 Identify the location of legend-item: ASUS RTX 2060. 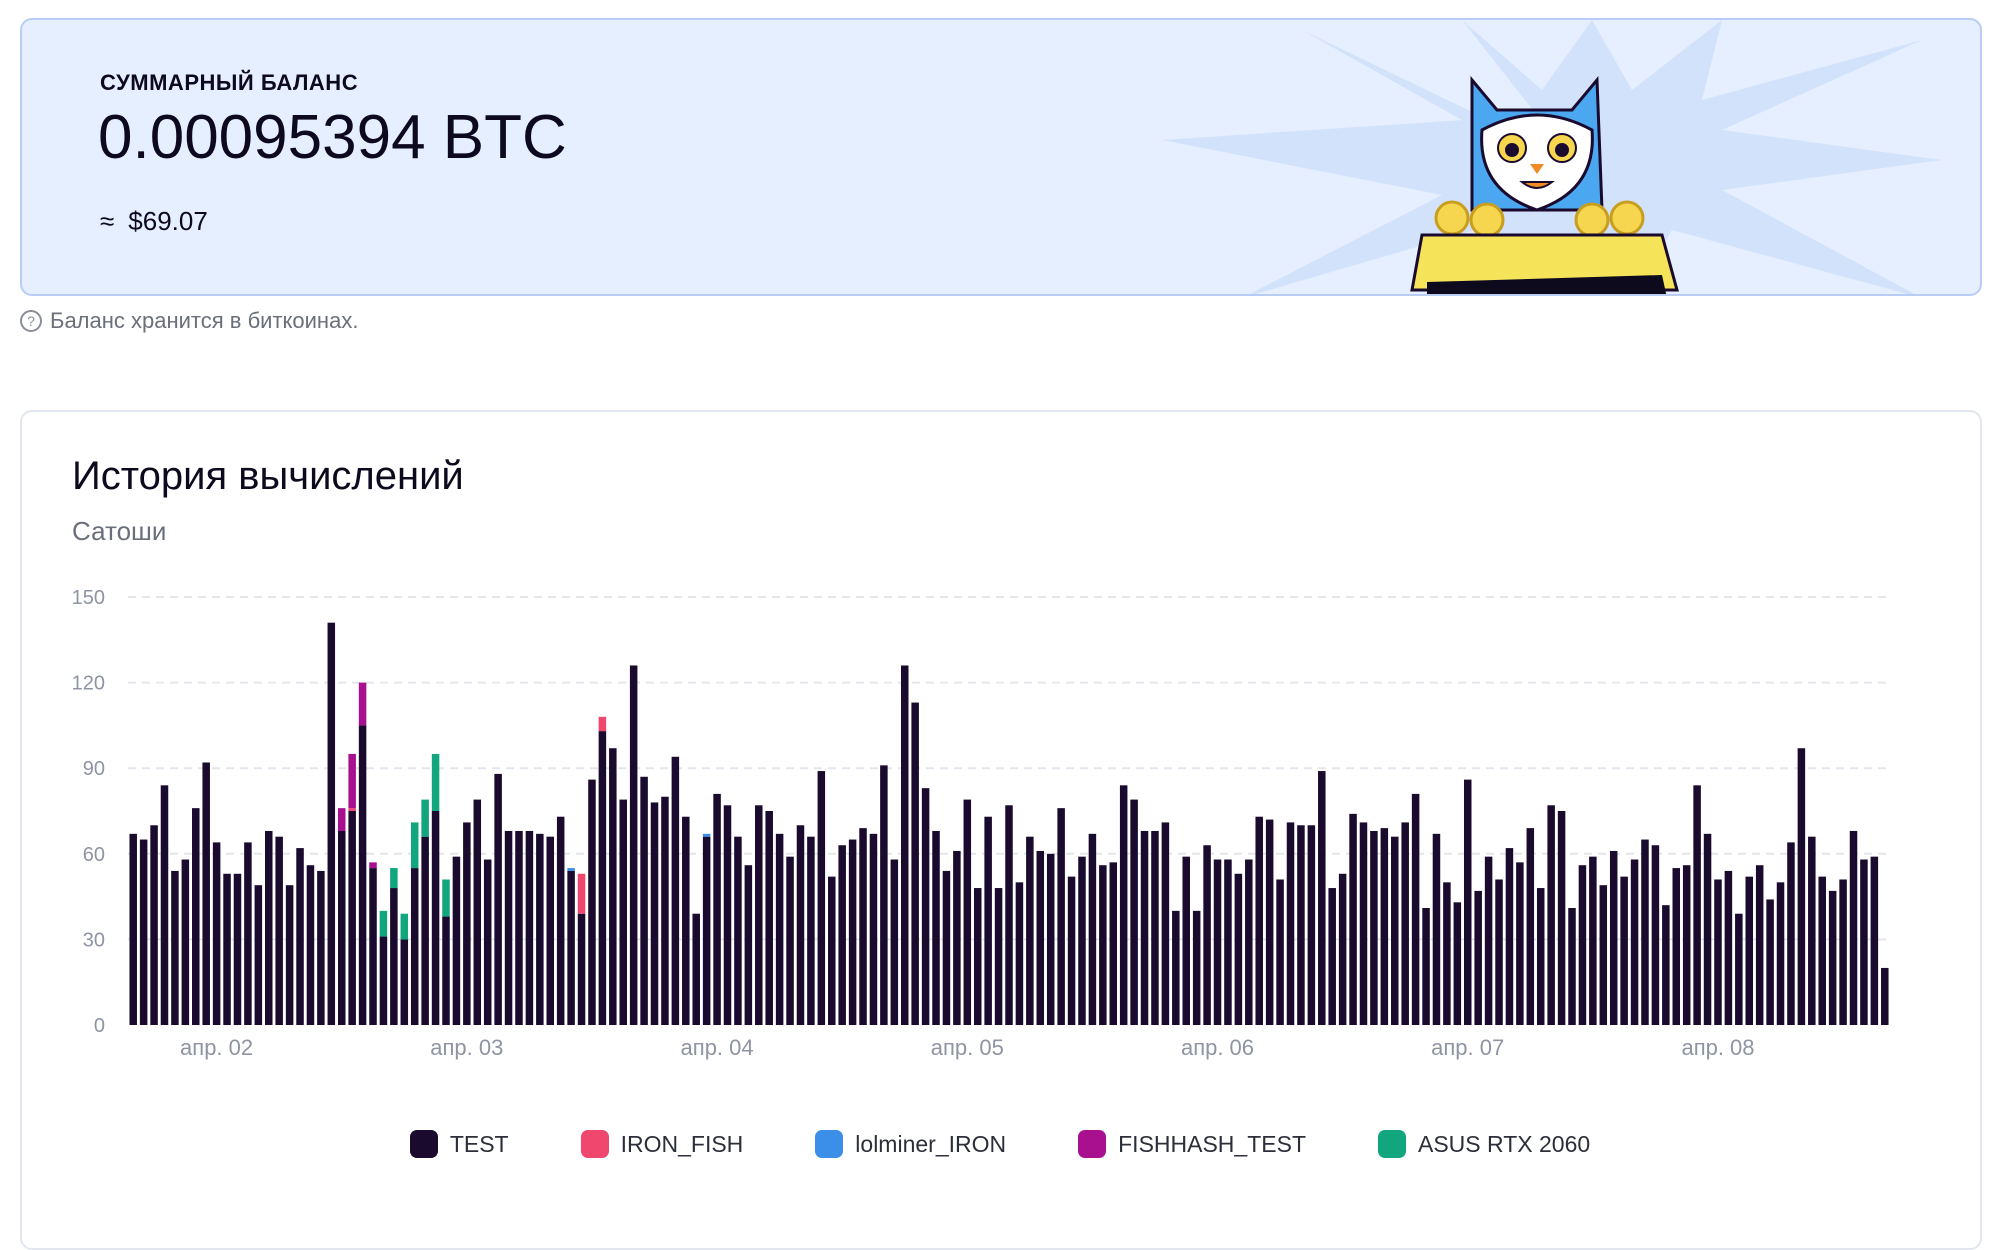
(1484, 1144).